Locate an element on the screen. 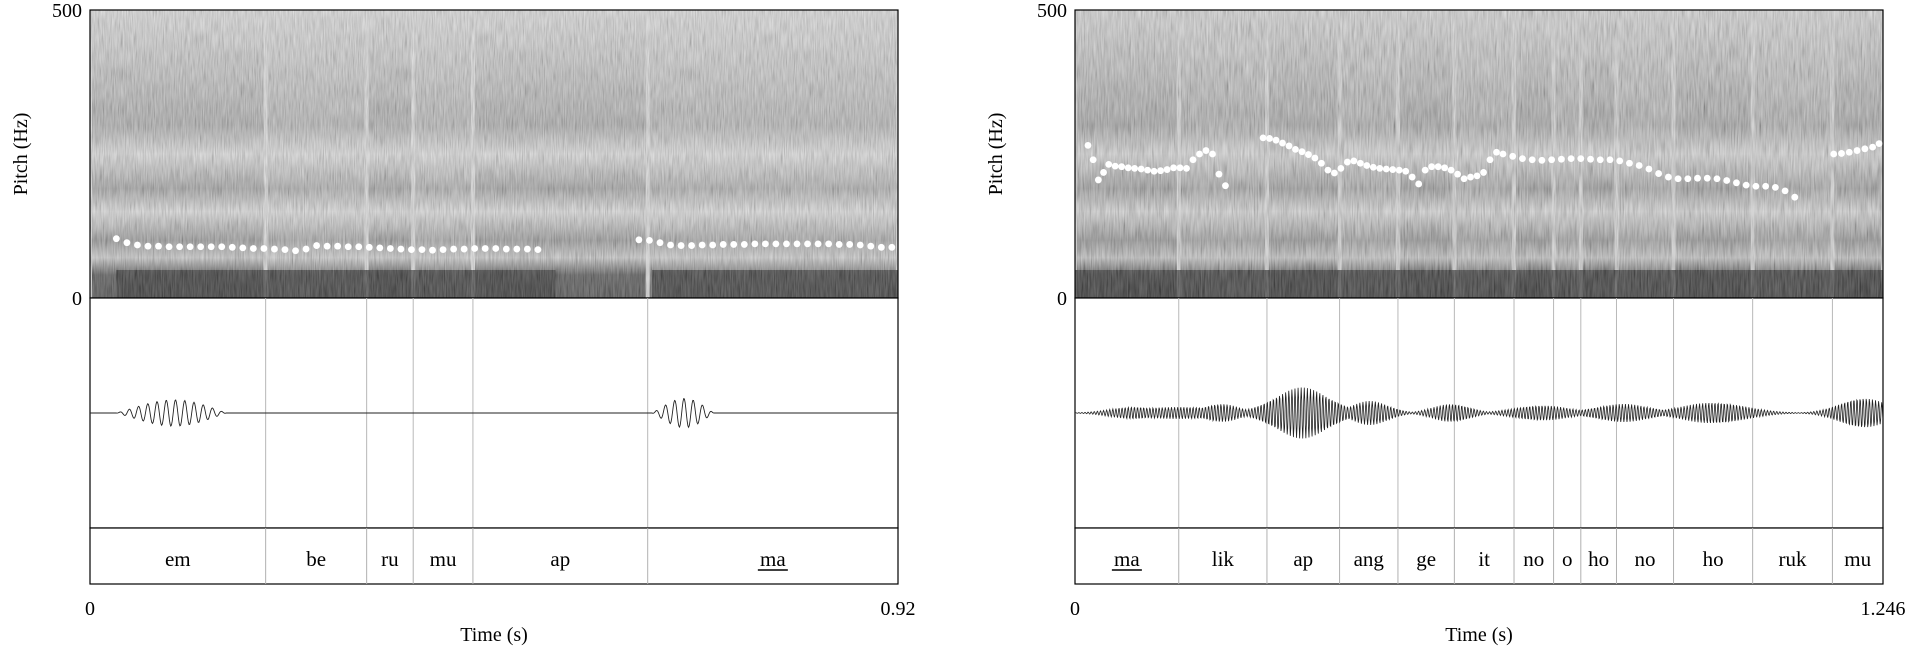 The height and width of the screenshot is (647, 1910). right-y-tick-500: 500 is located at coordinates (1052, 11).